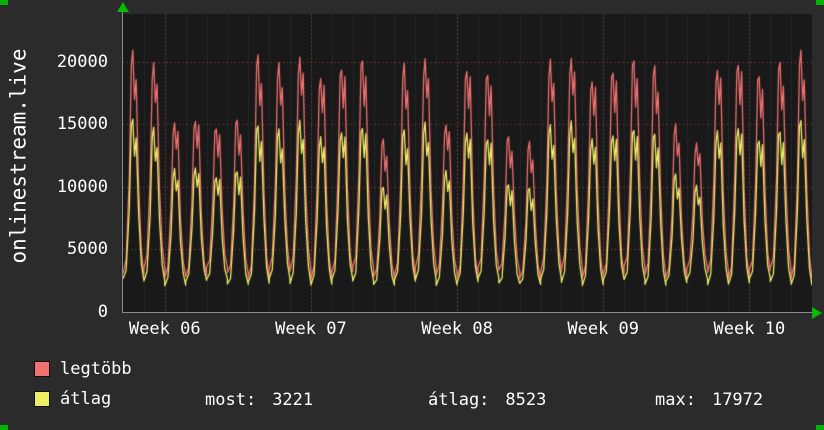 This screenshot has height=430, width=824. Describe the element at coordinates (459, 400) in the screenshot. I see `stat-atlag-label: átlag:` at that location.